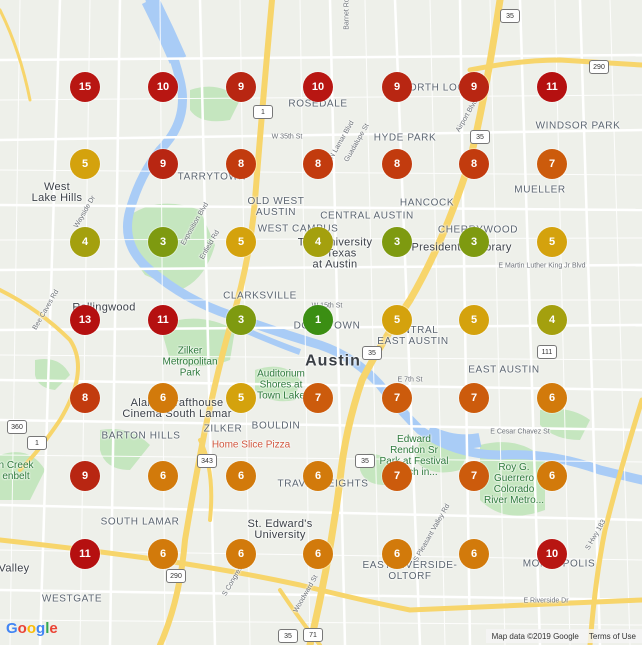  Describe the element at coordinates (298, 229) in the screenshot. I see `map-label: WEST CAMPUS` at that location.